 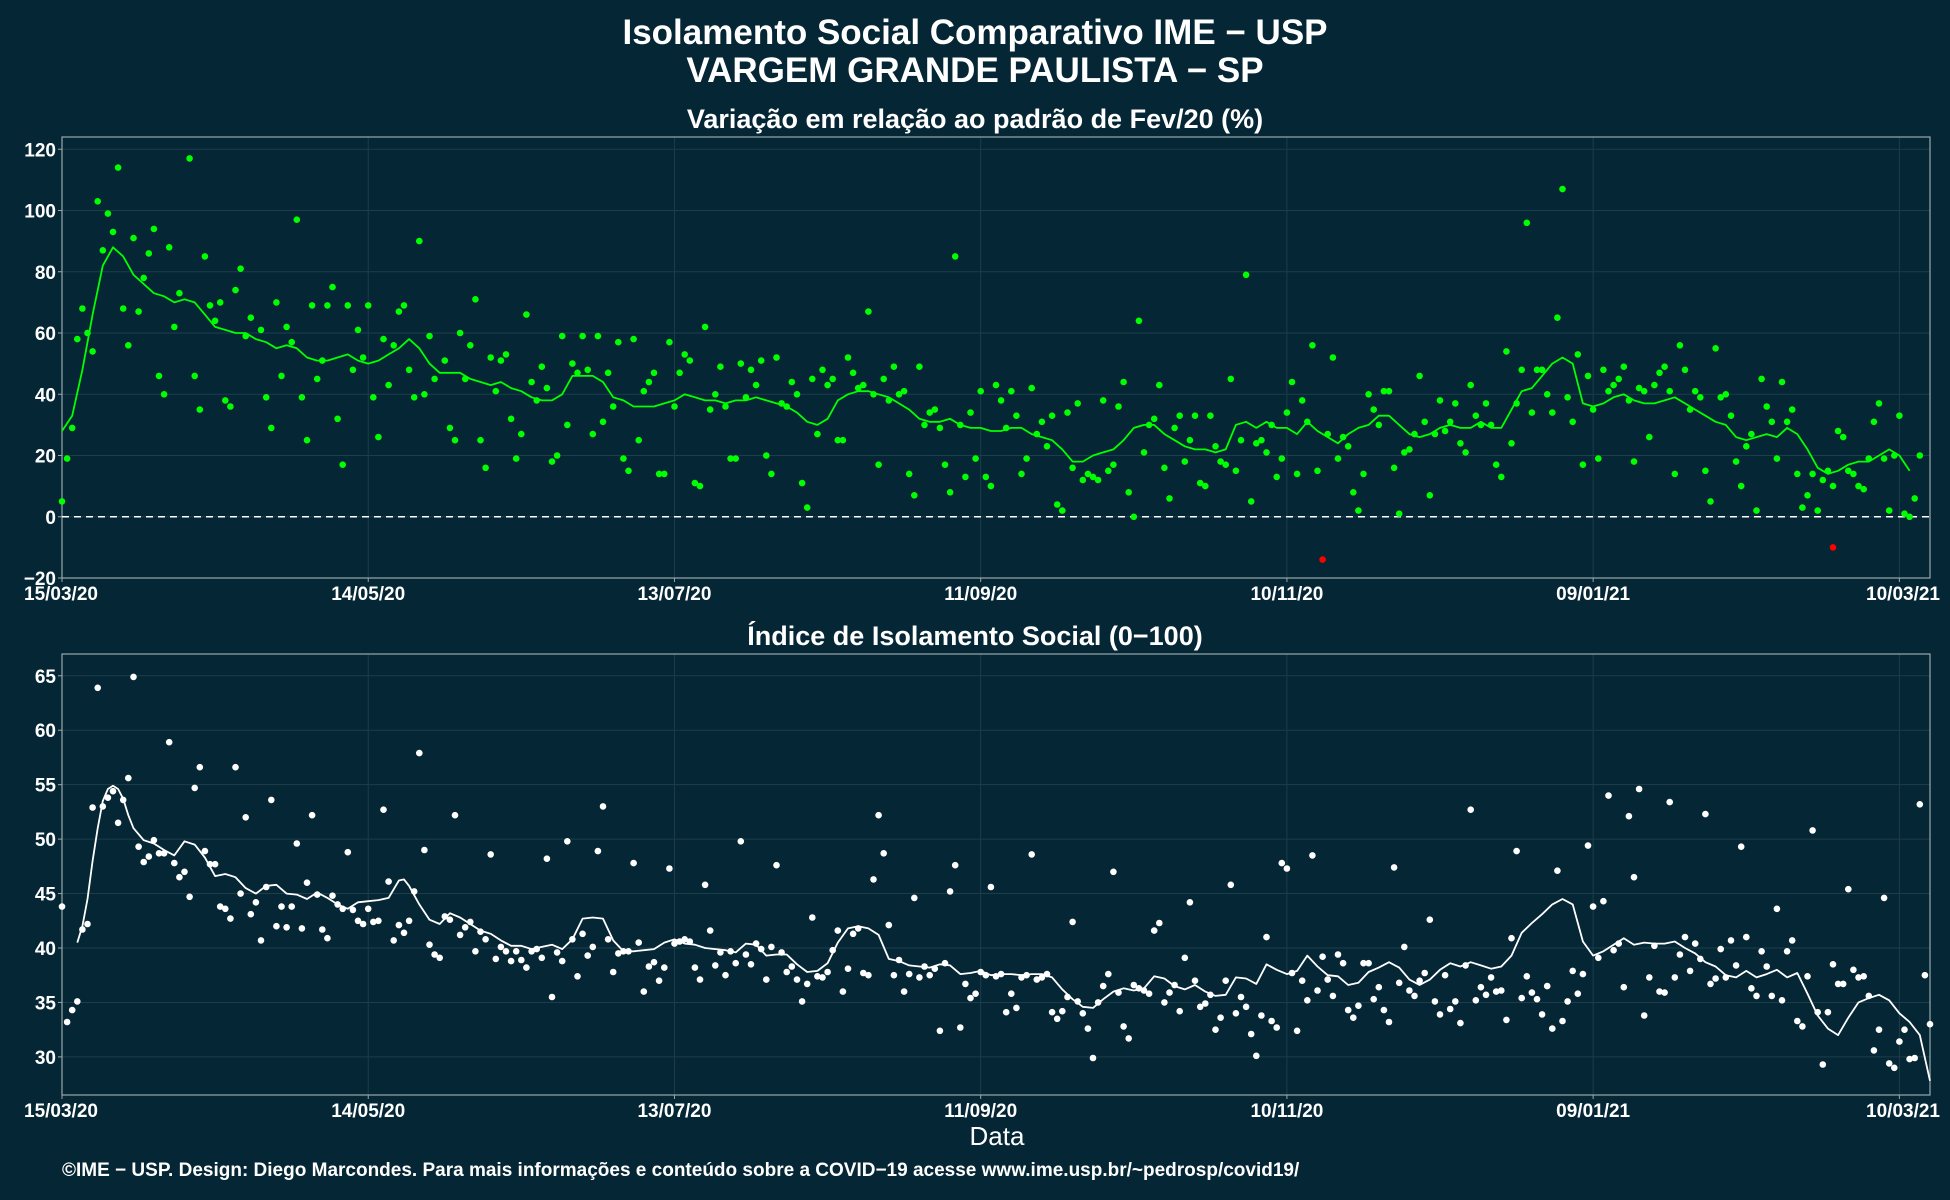 I want to click on index-y-tick-label: 35, so click(x=46, y=1003).